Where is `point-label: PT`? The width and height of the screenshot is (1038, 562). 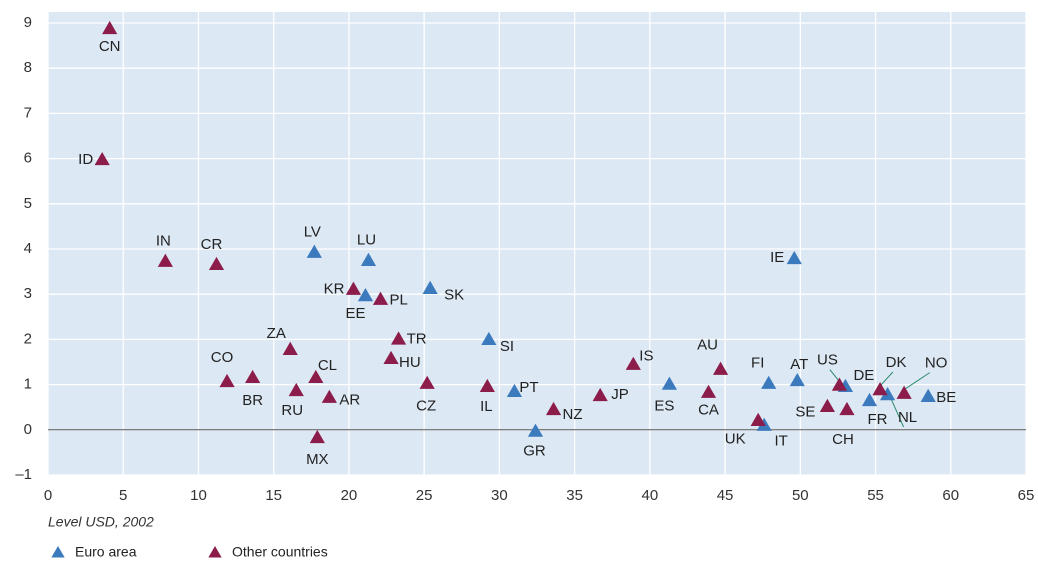 point-label: PT is located at coordinates (528, 387).